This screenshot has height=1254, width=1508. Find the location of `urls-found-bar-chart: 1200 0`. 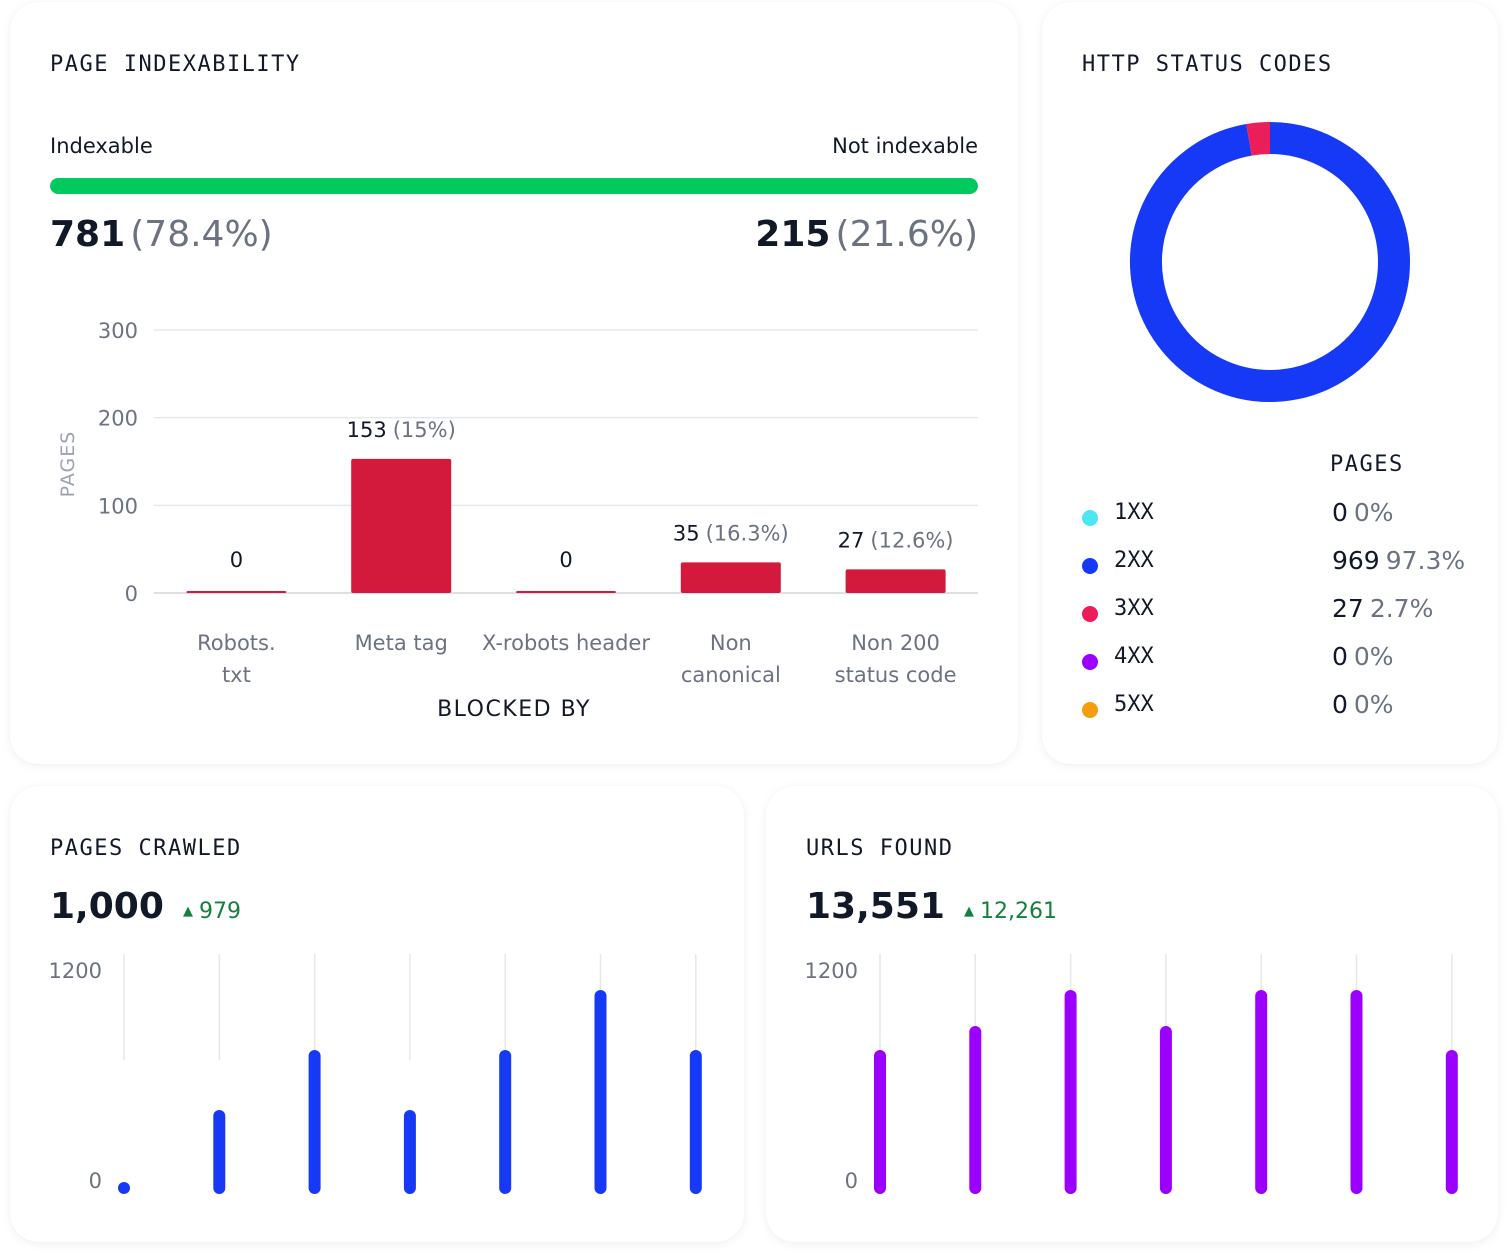

urls-found-bar-chart: 1200 0 is located at coordinates (1131, 1074).